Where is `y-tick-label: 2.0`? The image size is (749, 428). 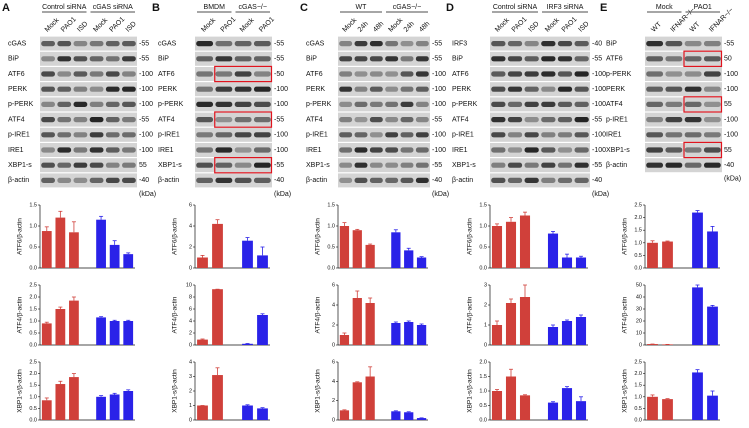
y-tick-label: 2.0 is located at coordinates (483, 362).